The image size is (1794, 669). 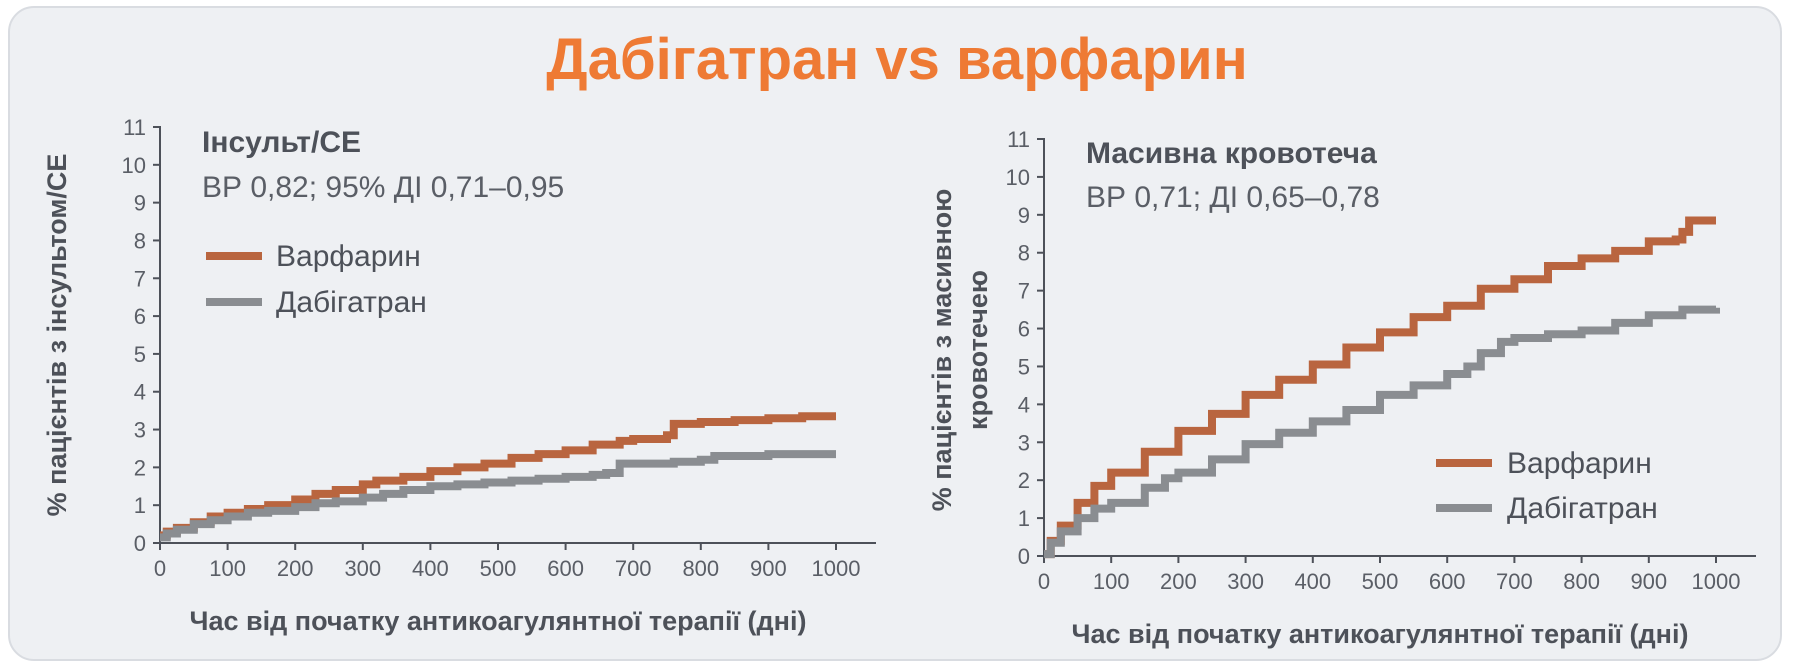 What do you see at coordinates (383, 187) in the screenshot?
I see `annotation-subtitle: ВР 0,82; 95% ДІ 0,71–0,95` at bounding box center [383, 187].